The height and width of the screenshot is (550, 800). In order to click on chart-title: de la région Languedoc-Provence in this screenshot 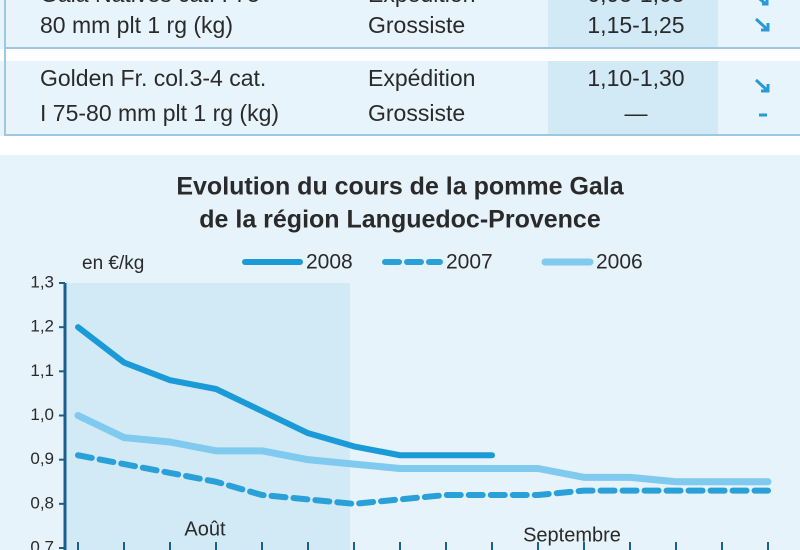, I will do `click(400, 220)`.